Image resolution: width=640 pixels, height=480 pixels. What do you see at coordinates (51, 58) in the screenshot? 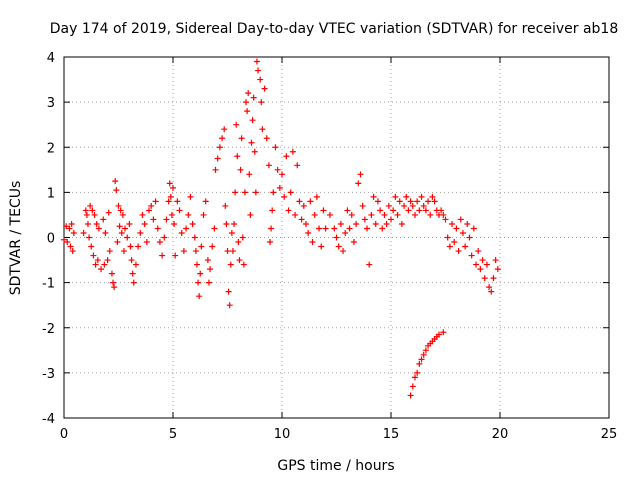
I see `y-tick-label: 4` at bounding box center [51, 58].